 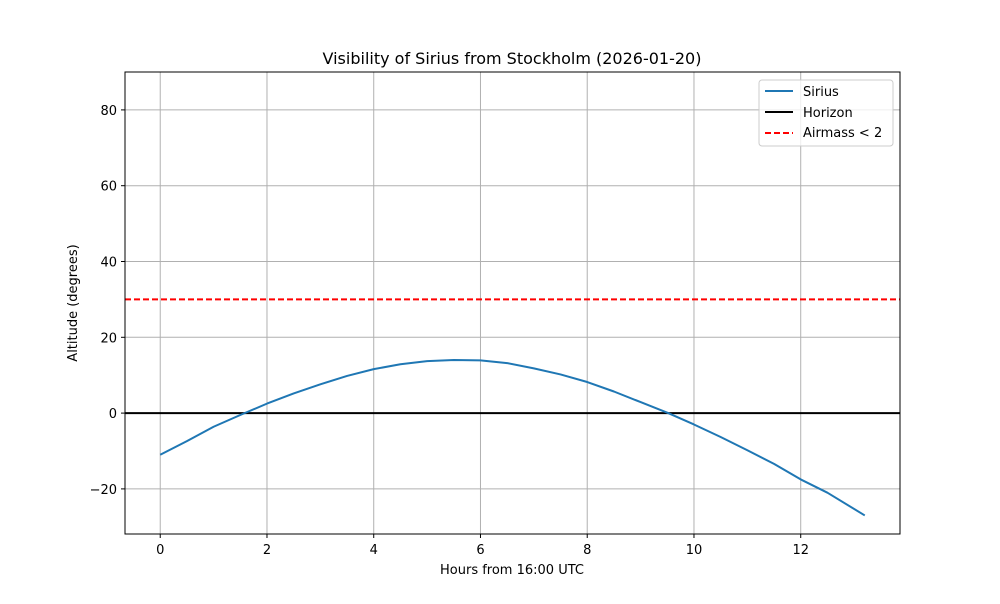 I want to click on x-tick-label: 4, so click(x=374, y=550).